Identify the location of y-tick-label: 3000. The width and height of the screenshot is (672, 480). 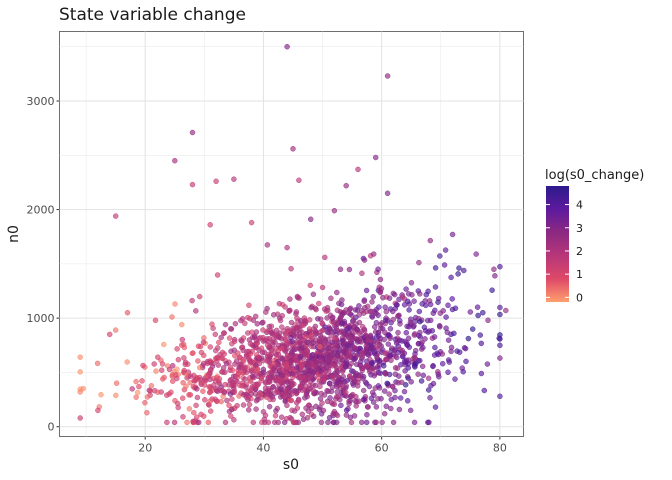
(41, 101).